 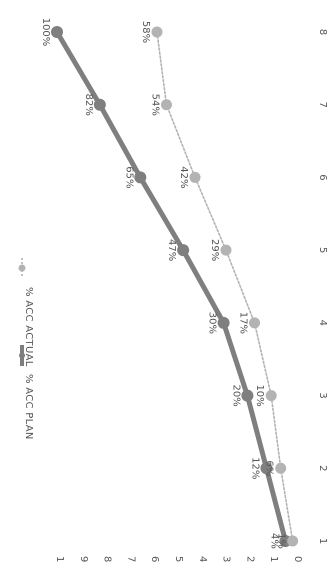 I want to click on y-tick-label: 90%, so click(x=83, y=559).